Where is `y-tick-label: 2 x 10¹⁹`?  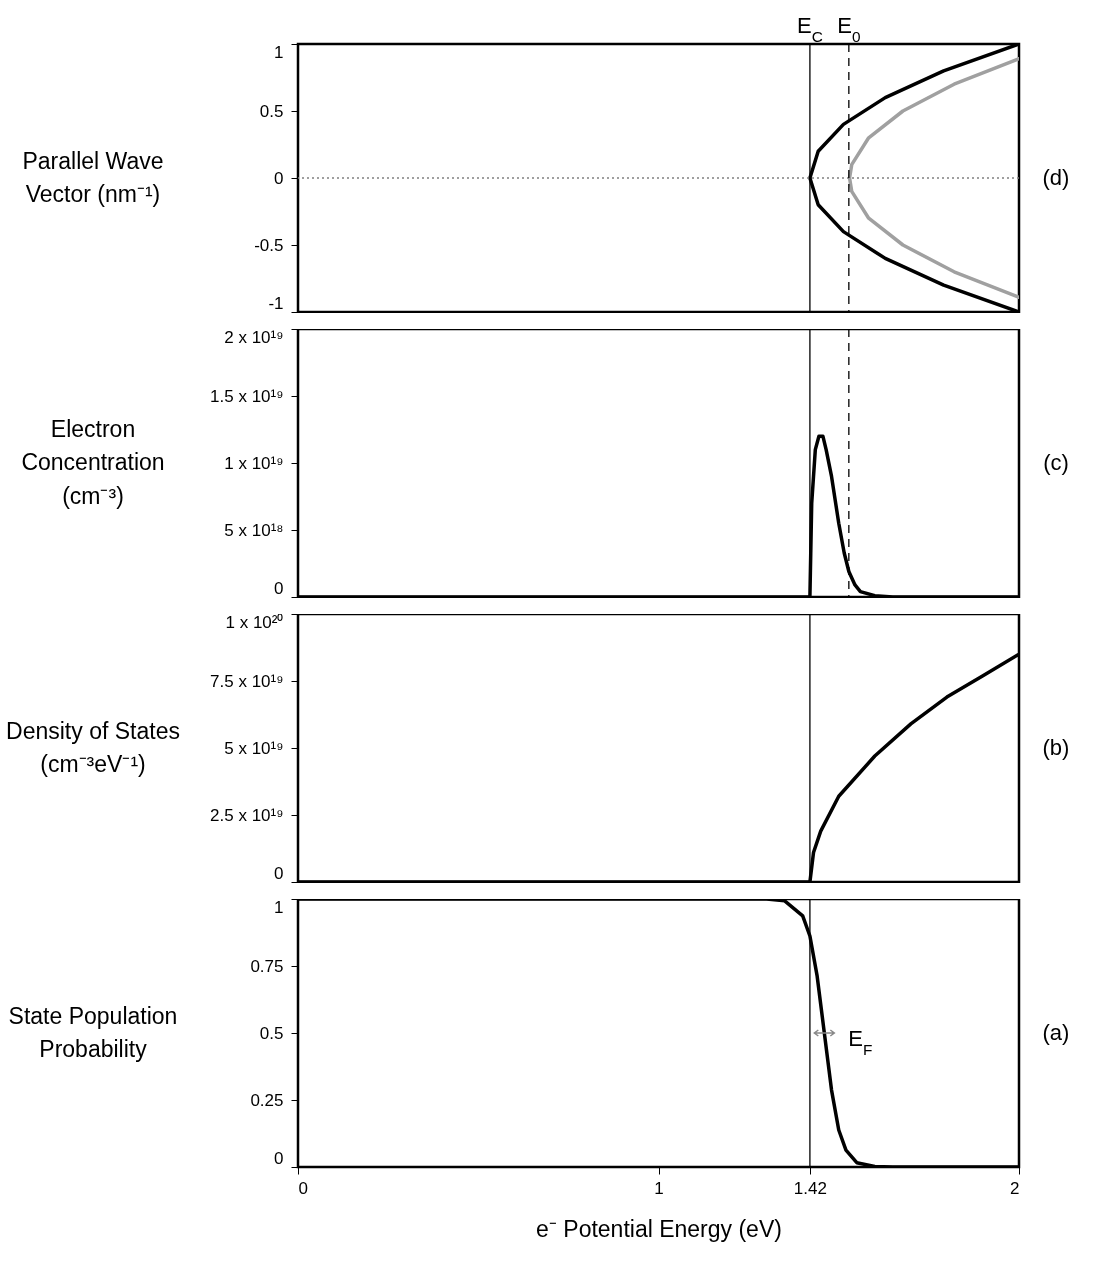 y-tick-label: 2 x 10¹⁹ is located at coordinates (254, 337).